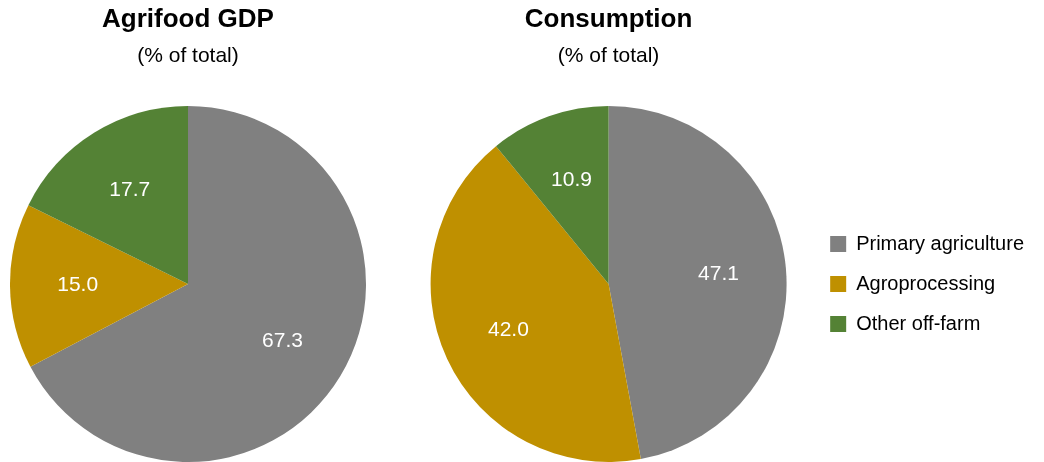 The height and width of the screenshot is (462, 1044). What do you see at coordinates (188, 18) in the screenshot?
I see `chart-title: Agrifood GDP` at bounding box center [188, 18].